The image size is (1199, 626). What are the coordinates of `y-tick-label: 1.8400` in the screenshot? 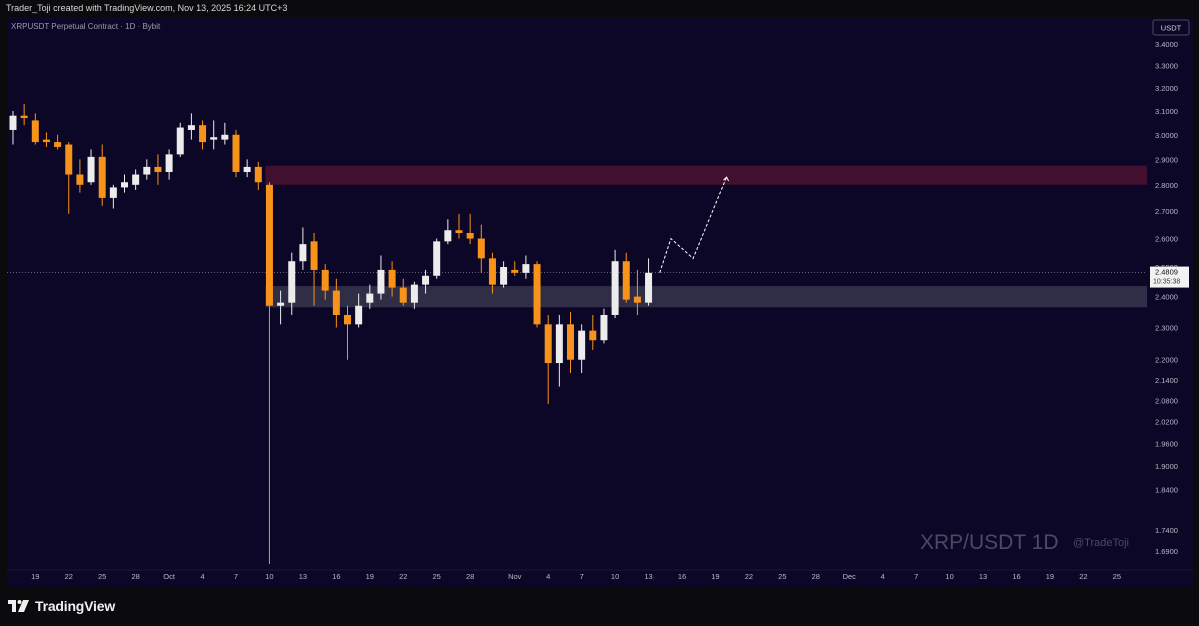 It's located at (1166, 489).